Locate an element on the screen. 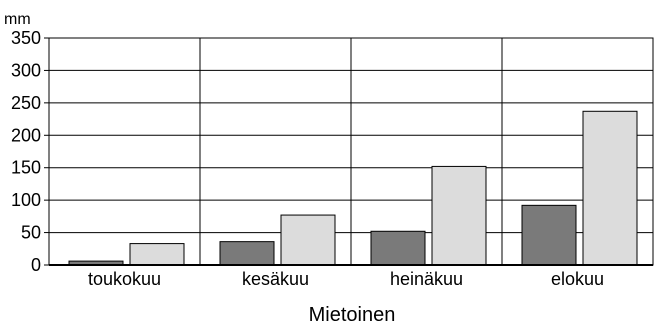 The height and width of the screenshot is (325, 655). x-tick-label: heinäkuu is located at coordinates (426, 279).